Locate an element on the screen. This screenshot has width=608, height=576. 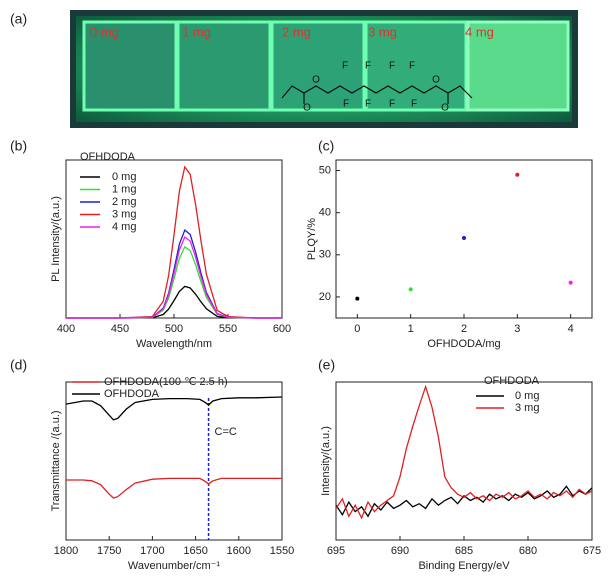
x-axis-label: Wavelength/nm is located at coordinates (174, 344).